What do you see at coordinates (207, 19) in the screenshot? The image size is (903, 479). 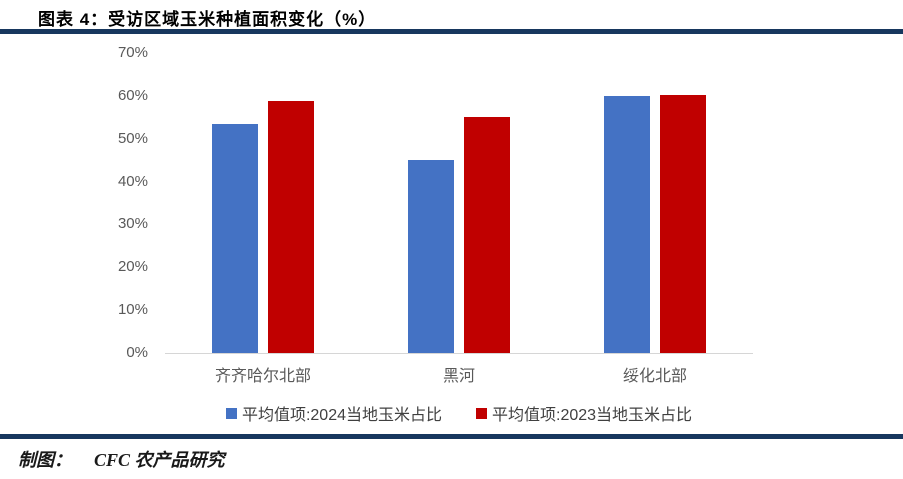 I see `figure-title: 图表 4：受访区域玉米种植面积变化（%）` at bounding box center [207, 19].